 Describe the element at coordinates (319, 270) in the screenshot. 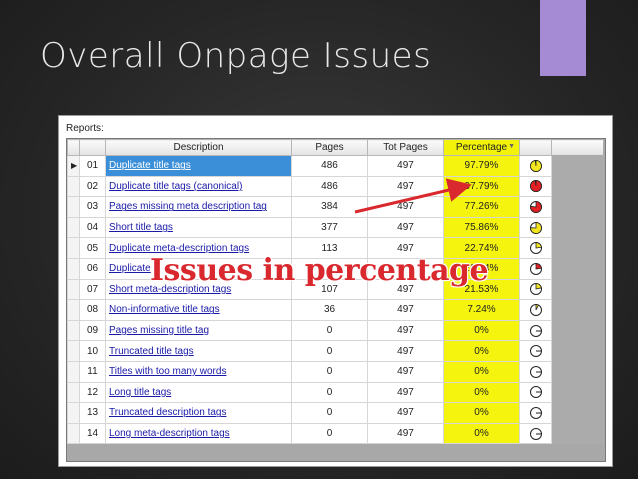

I see `annotation-label: Issues in percentage` at that location.